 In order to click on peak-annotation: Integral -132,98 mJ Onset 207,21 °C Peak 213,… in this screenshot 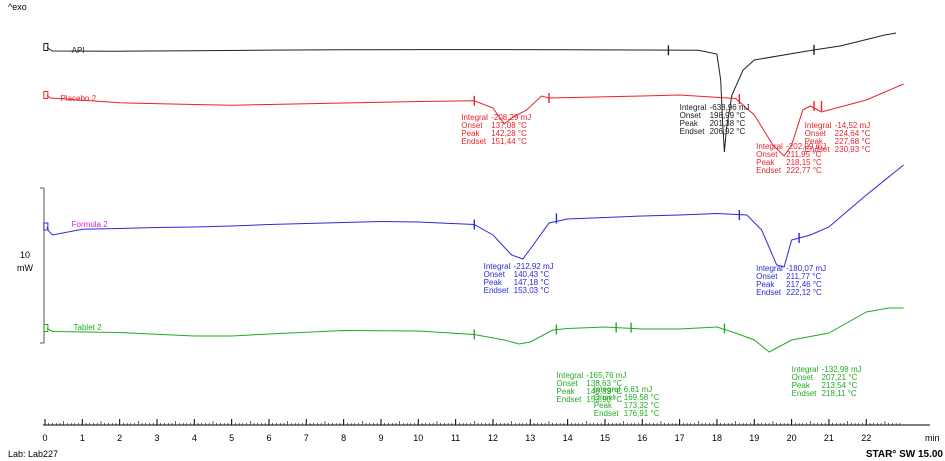, I will do `click(827, 381)`.